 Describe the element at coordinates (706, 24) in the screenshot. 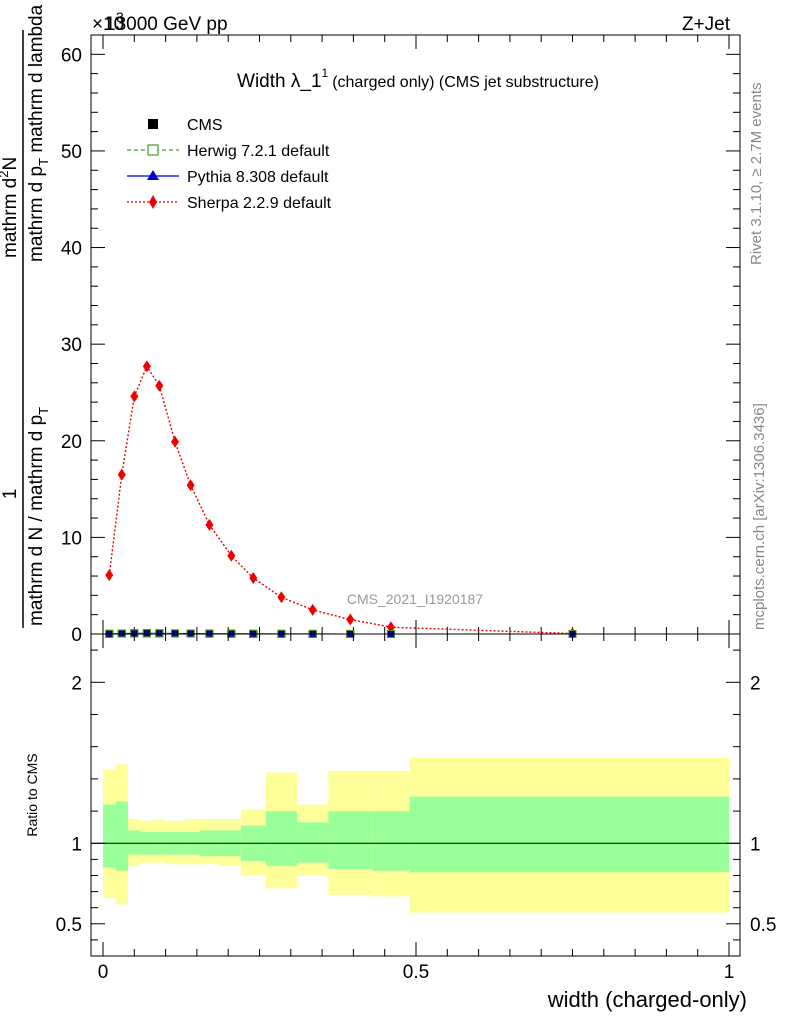

I see `process-label: Z+Jet` at that location.